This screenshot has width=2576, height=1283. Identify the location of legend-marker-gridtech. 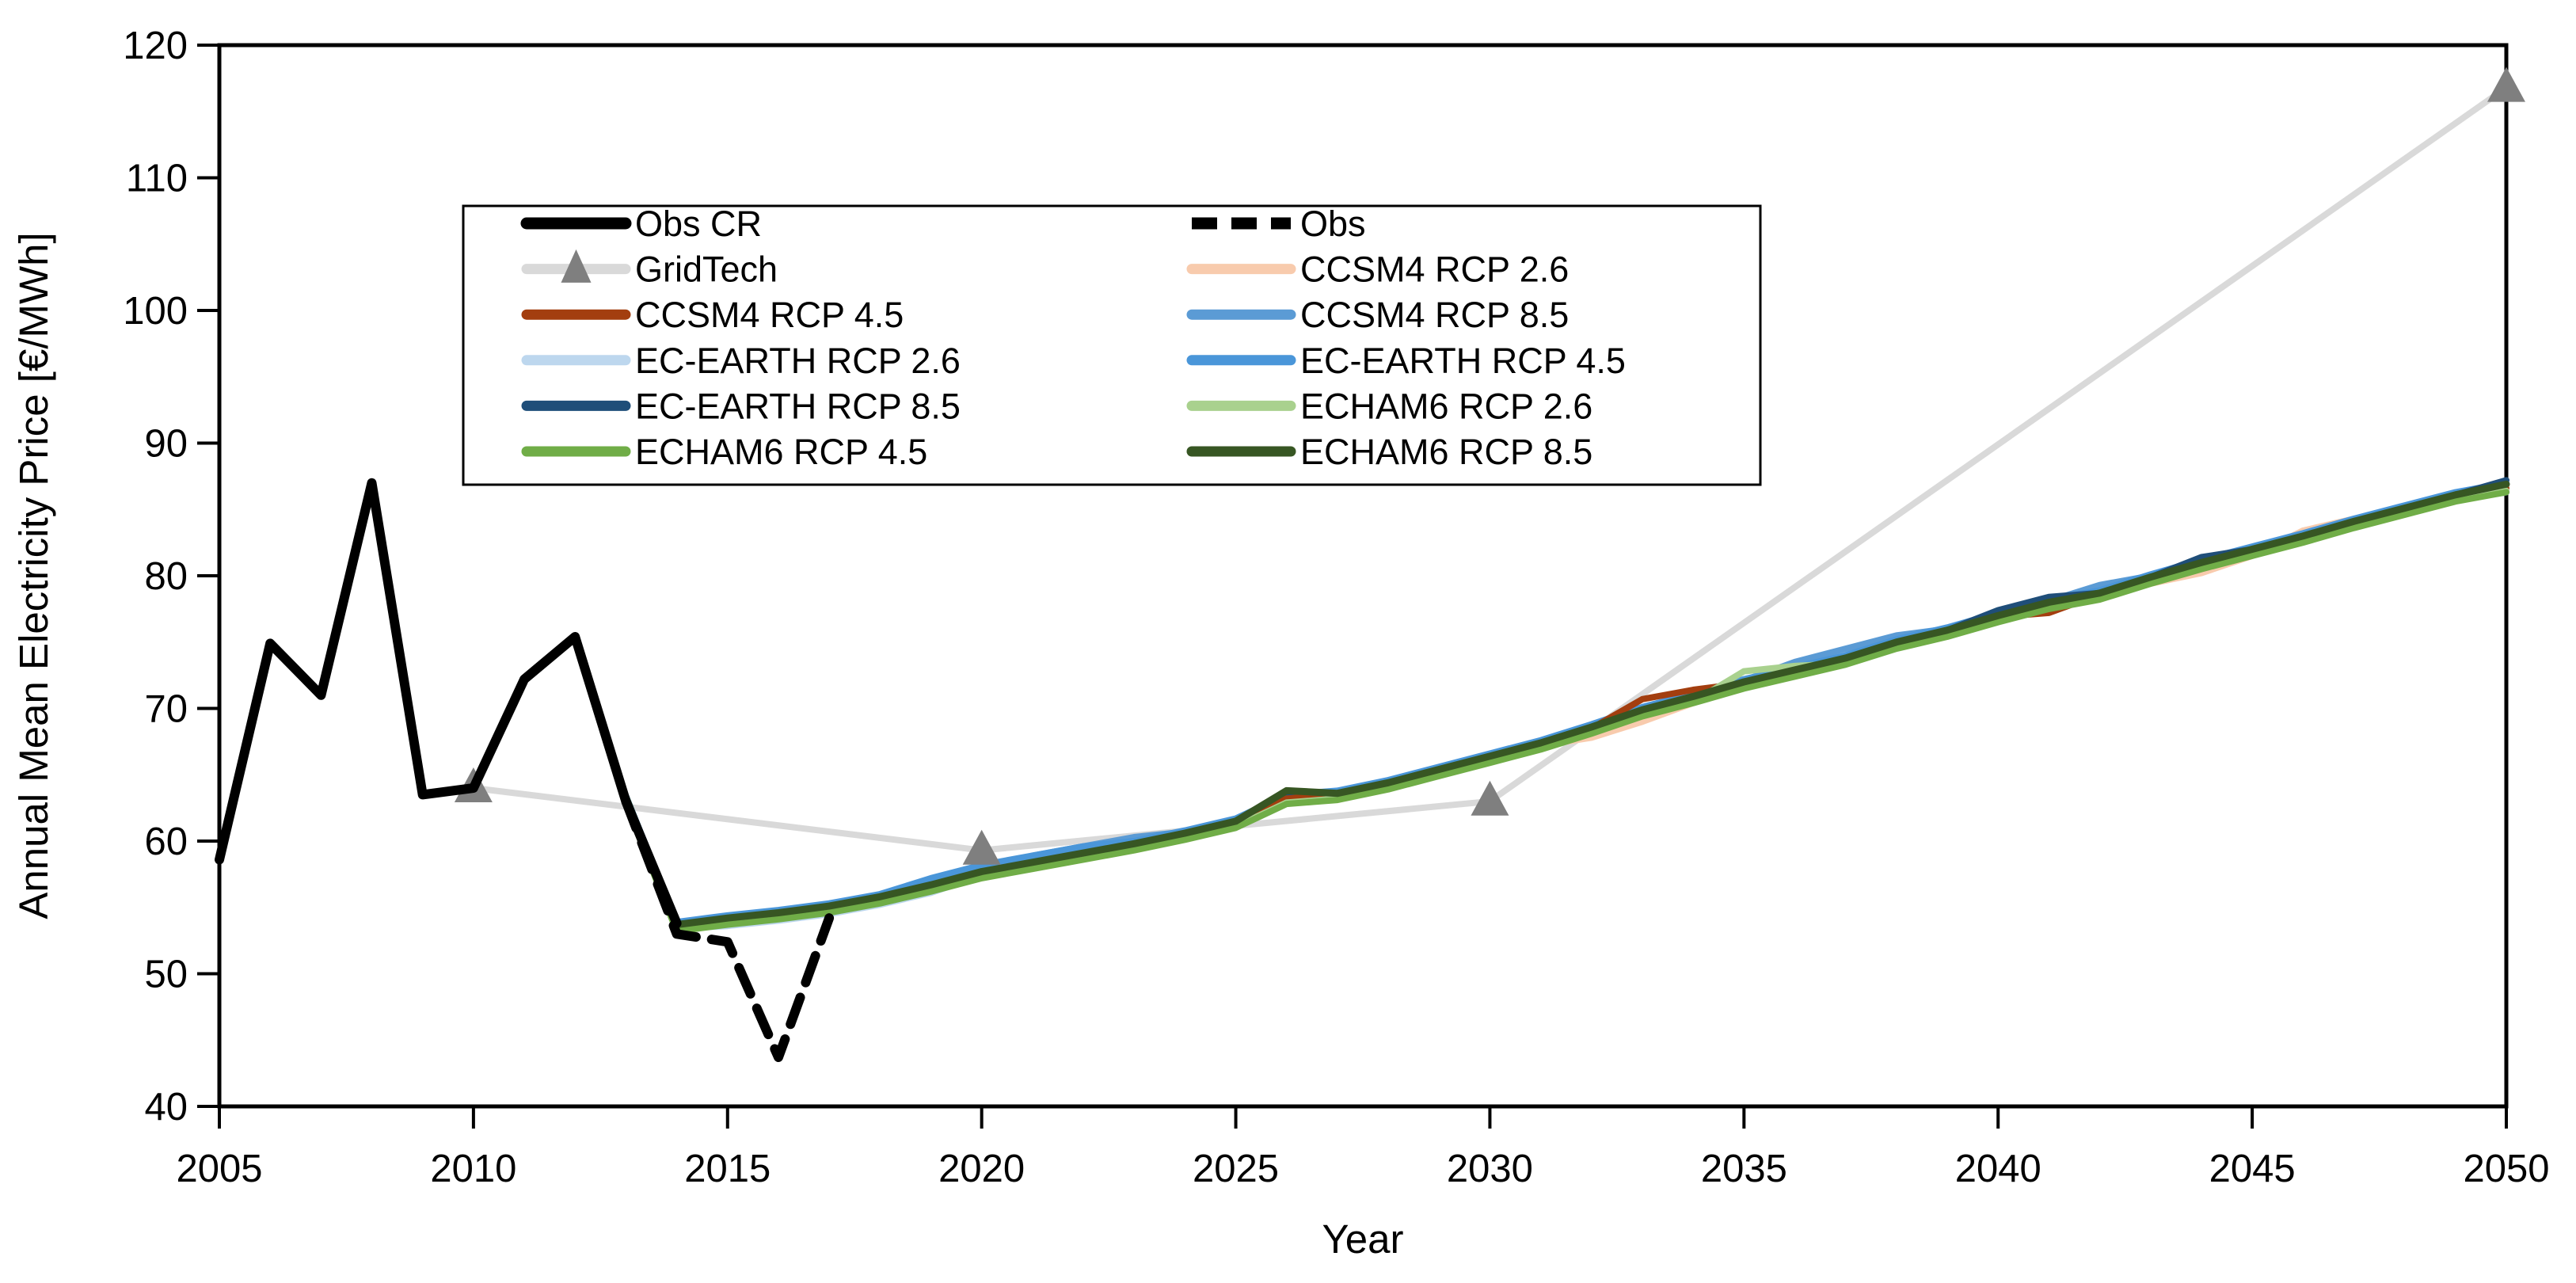
(576, 266).